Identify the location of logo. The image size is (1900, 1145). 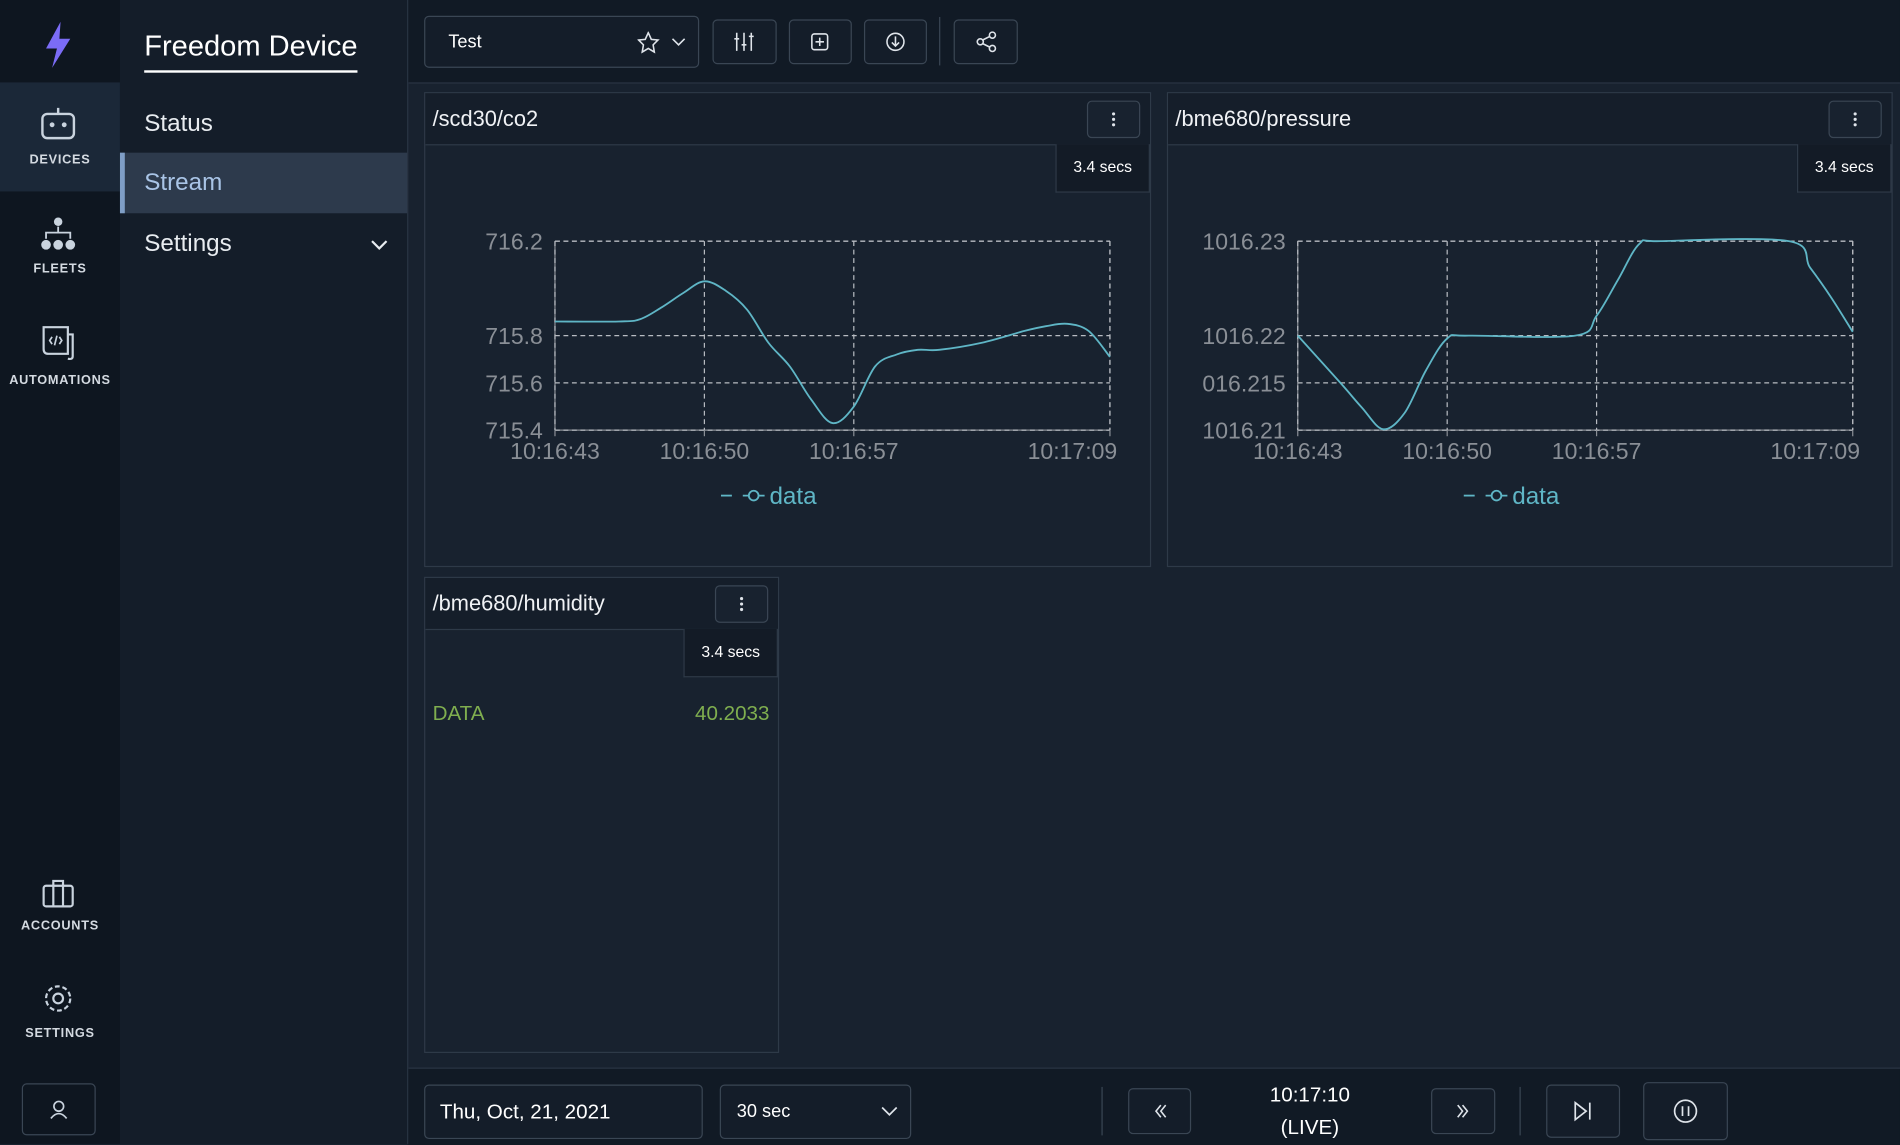
(58, 44).